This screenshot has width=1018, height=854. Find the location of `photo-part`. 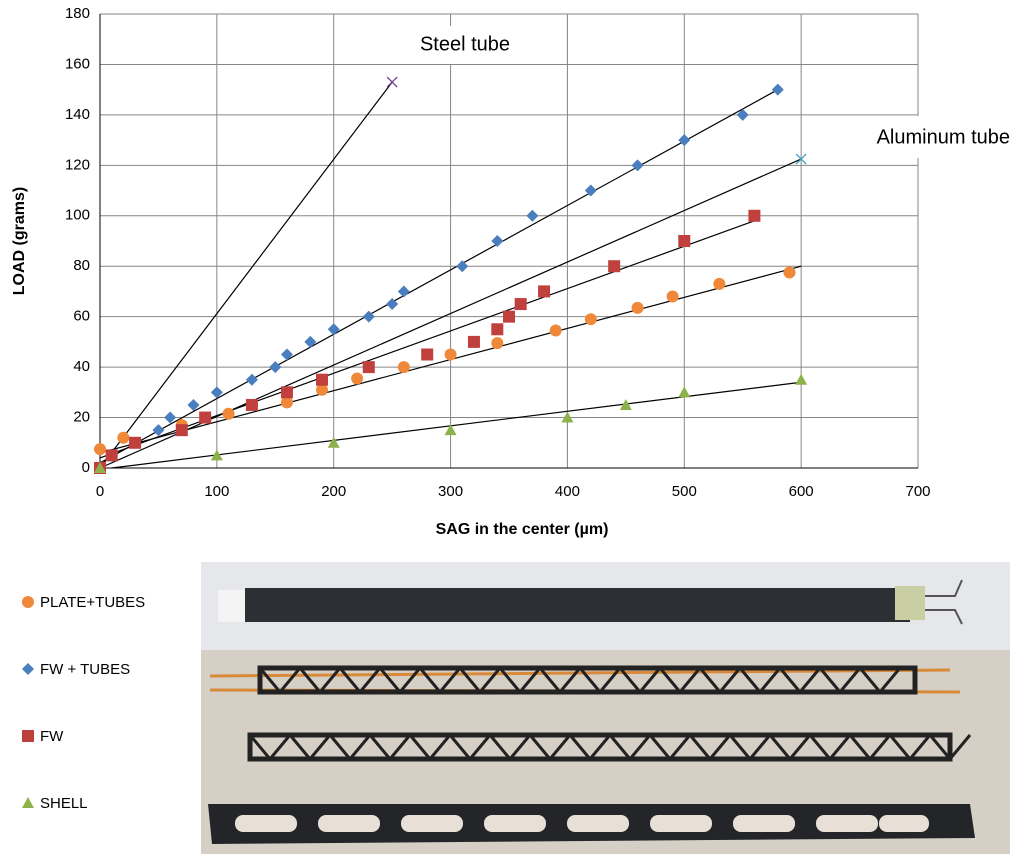

photo-part is located at coordinates (910, 603).